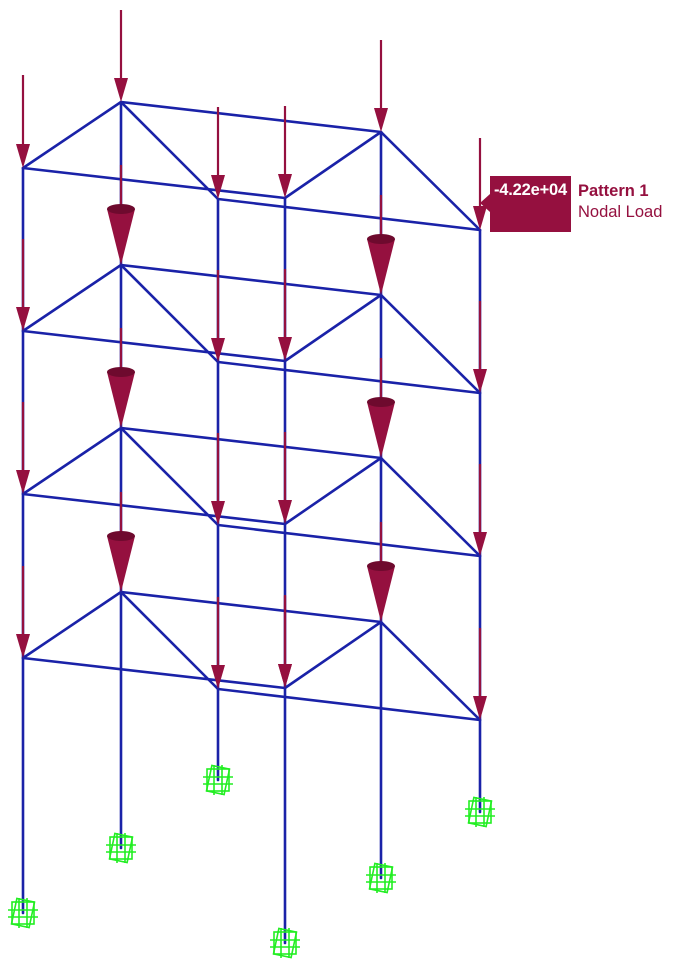 This screenshot has height=980, width=698. I want to click on load-tooltip: -4.22e+04 Pattern 1 Nodal Load, so click(571, 204).